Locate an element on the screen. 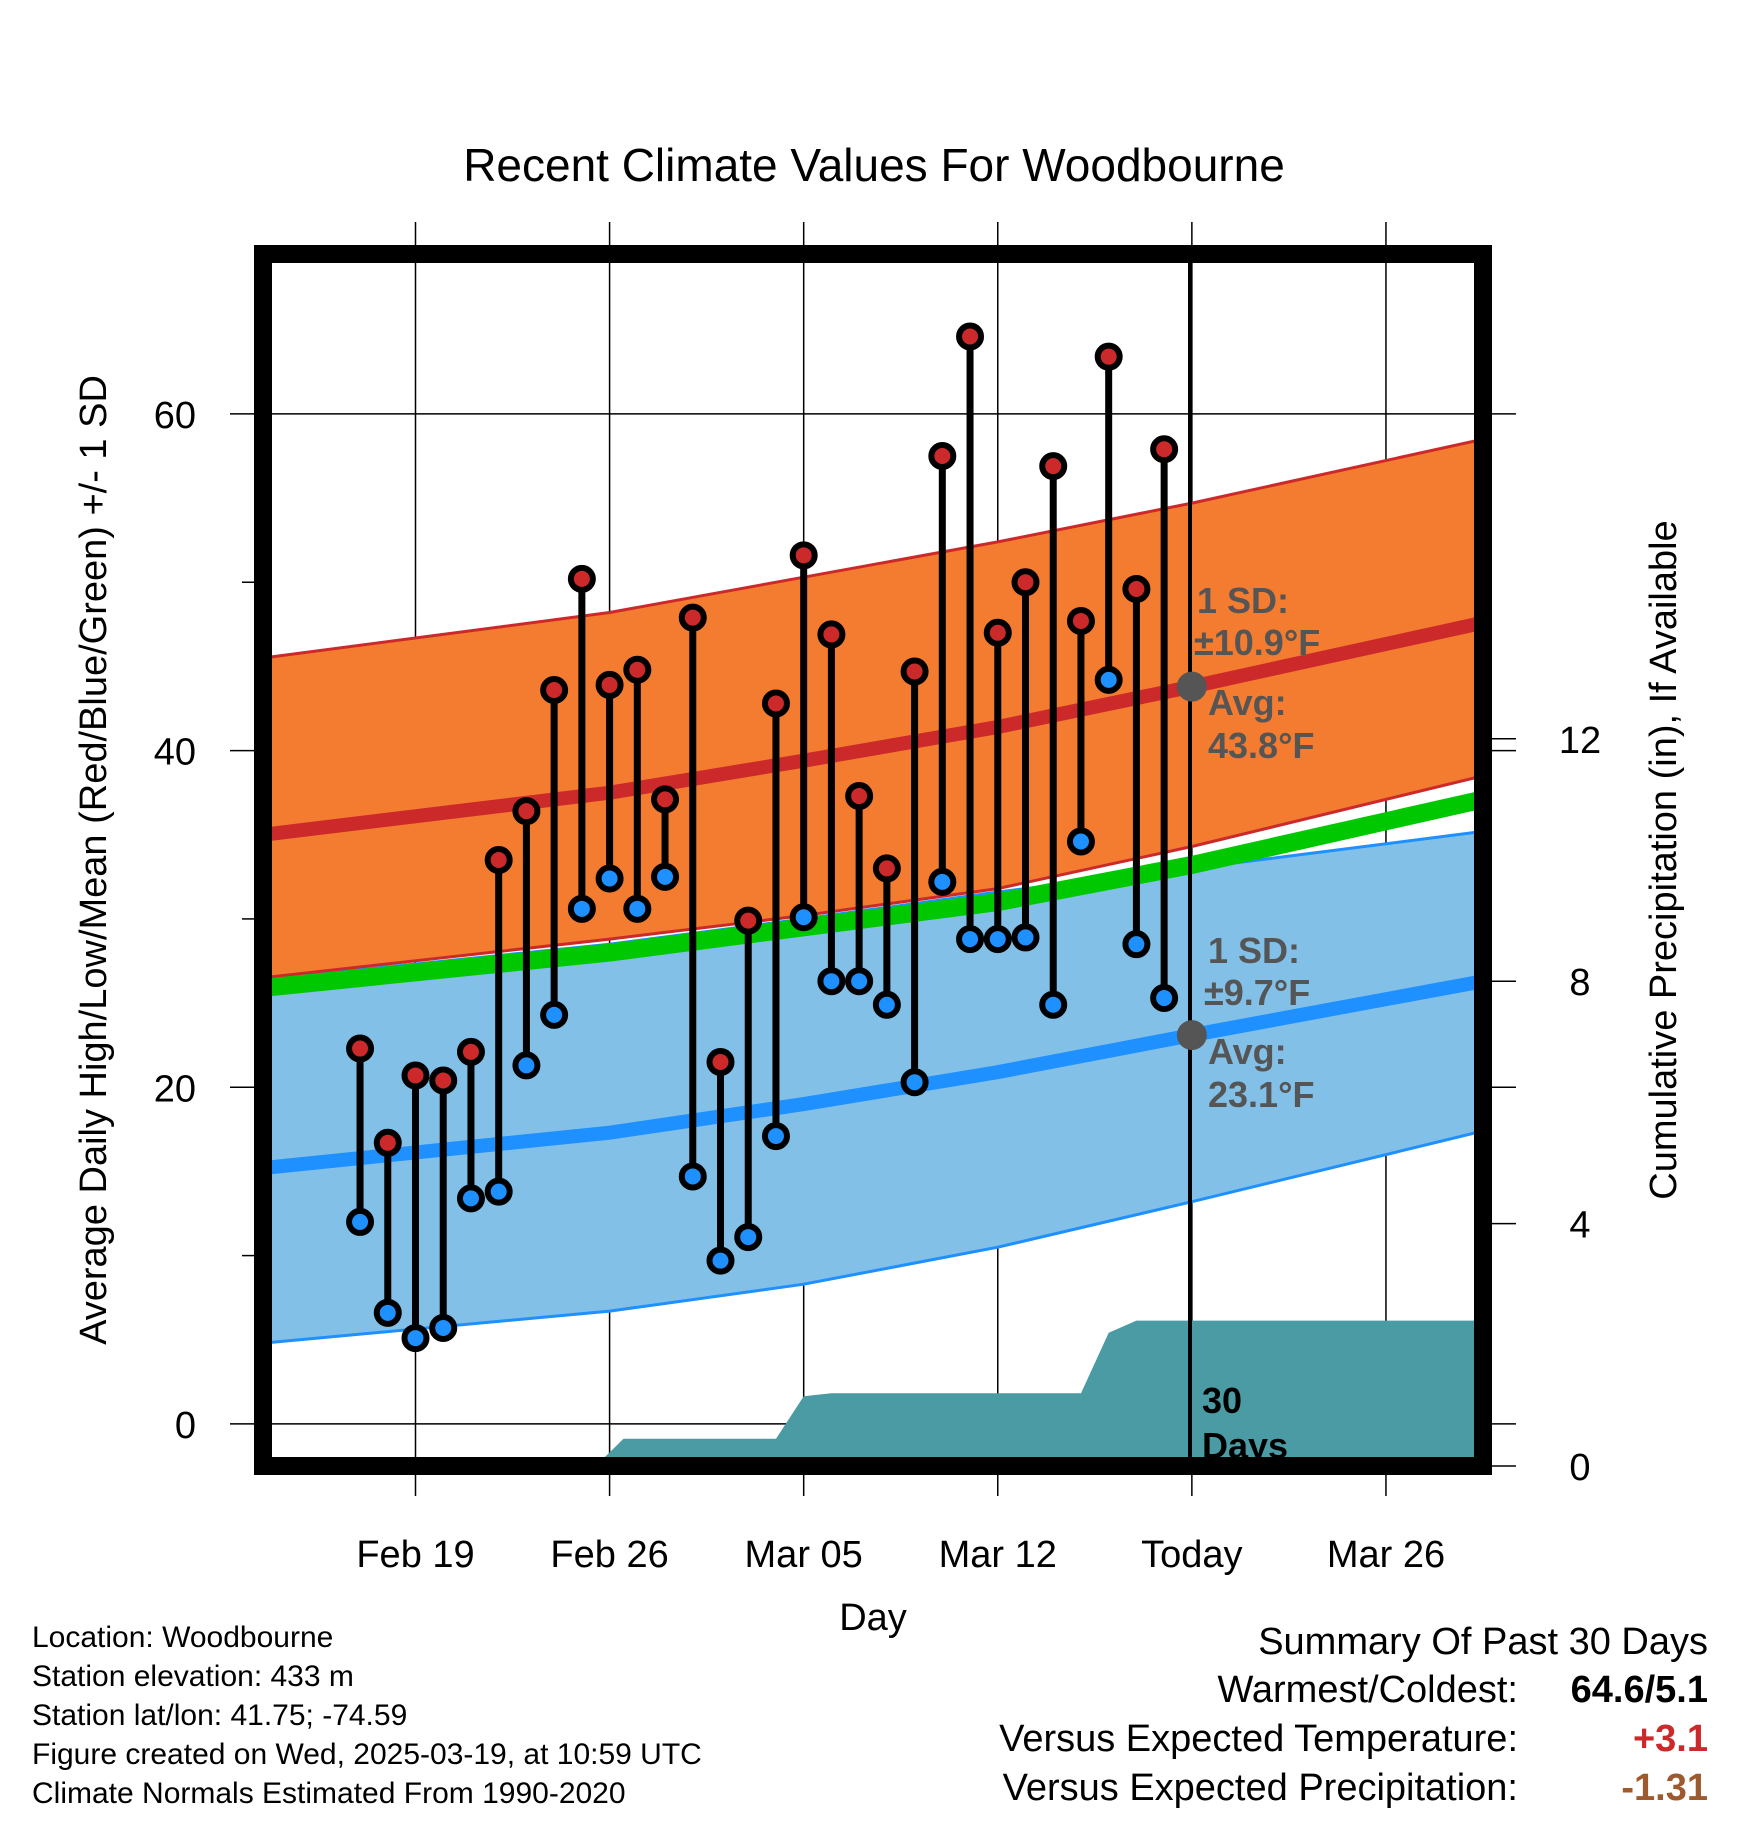  precip-label: Versus Expected Precipitation: is located at coordinates (1260, 1788).